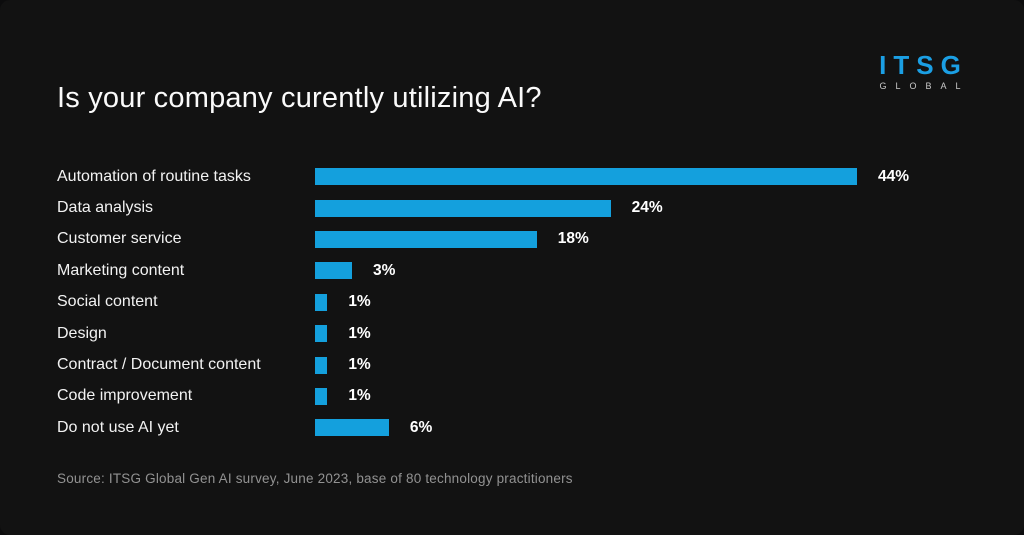 The width and height of the screenshot is (1024, 535). I want to click on chart-row: Code improvement 1%, so click(522, 396).